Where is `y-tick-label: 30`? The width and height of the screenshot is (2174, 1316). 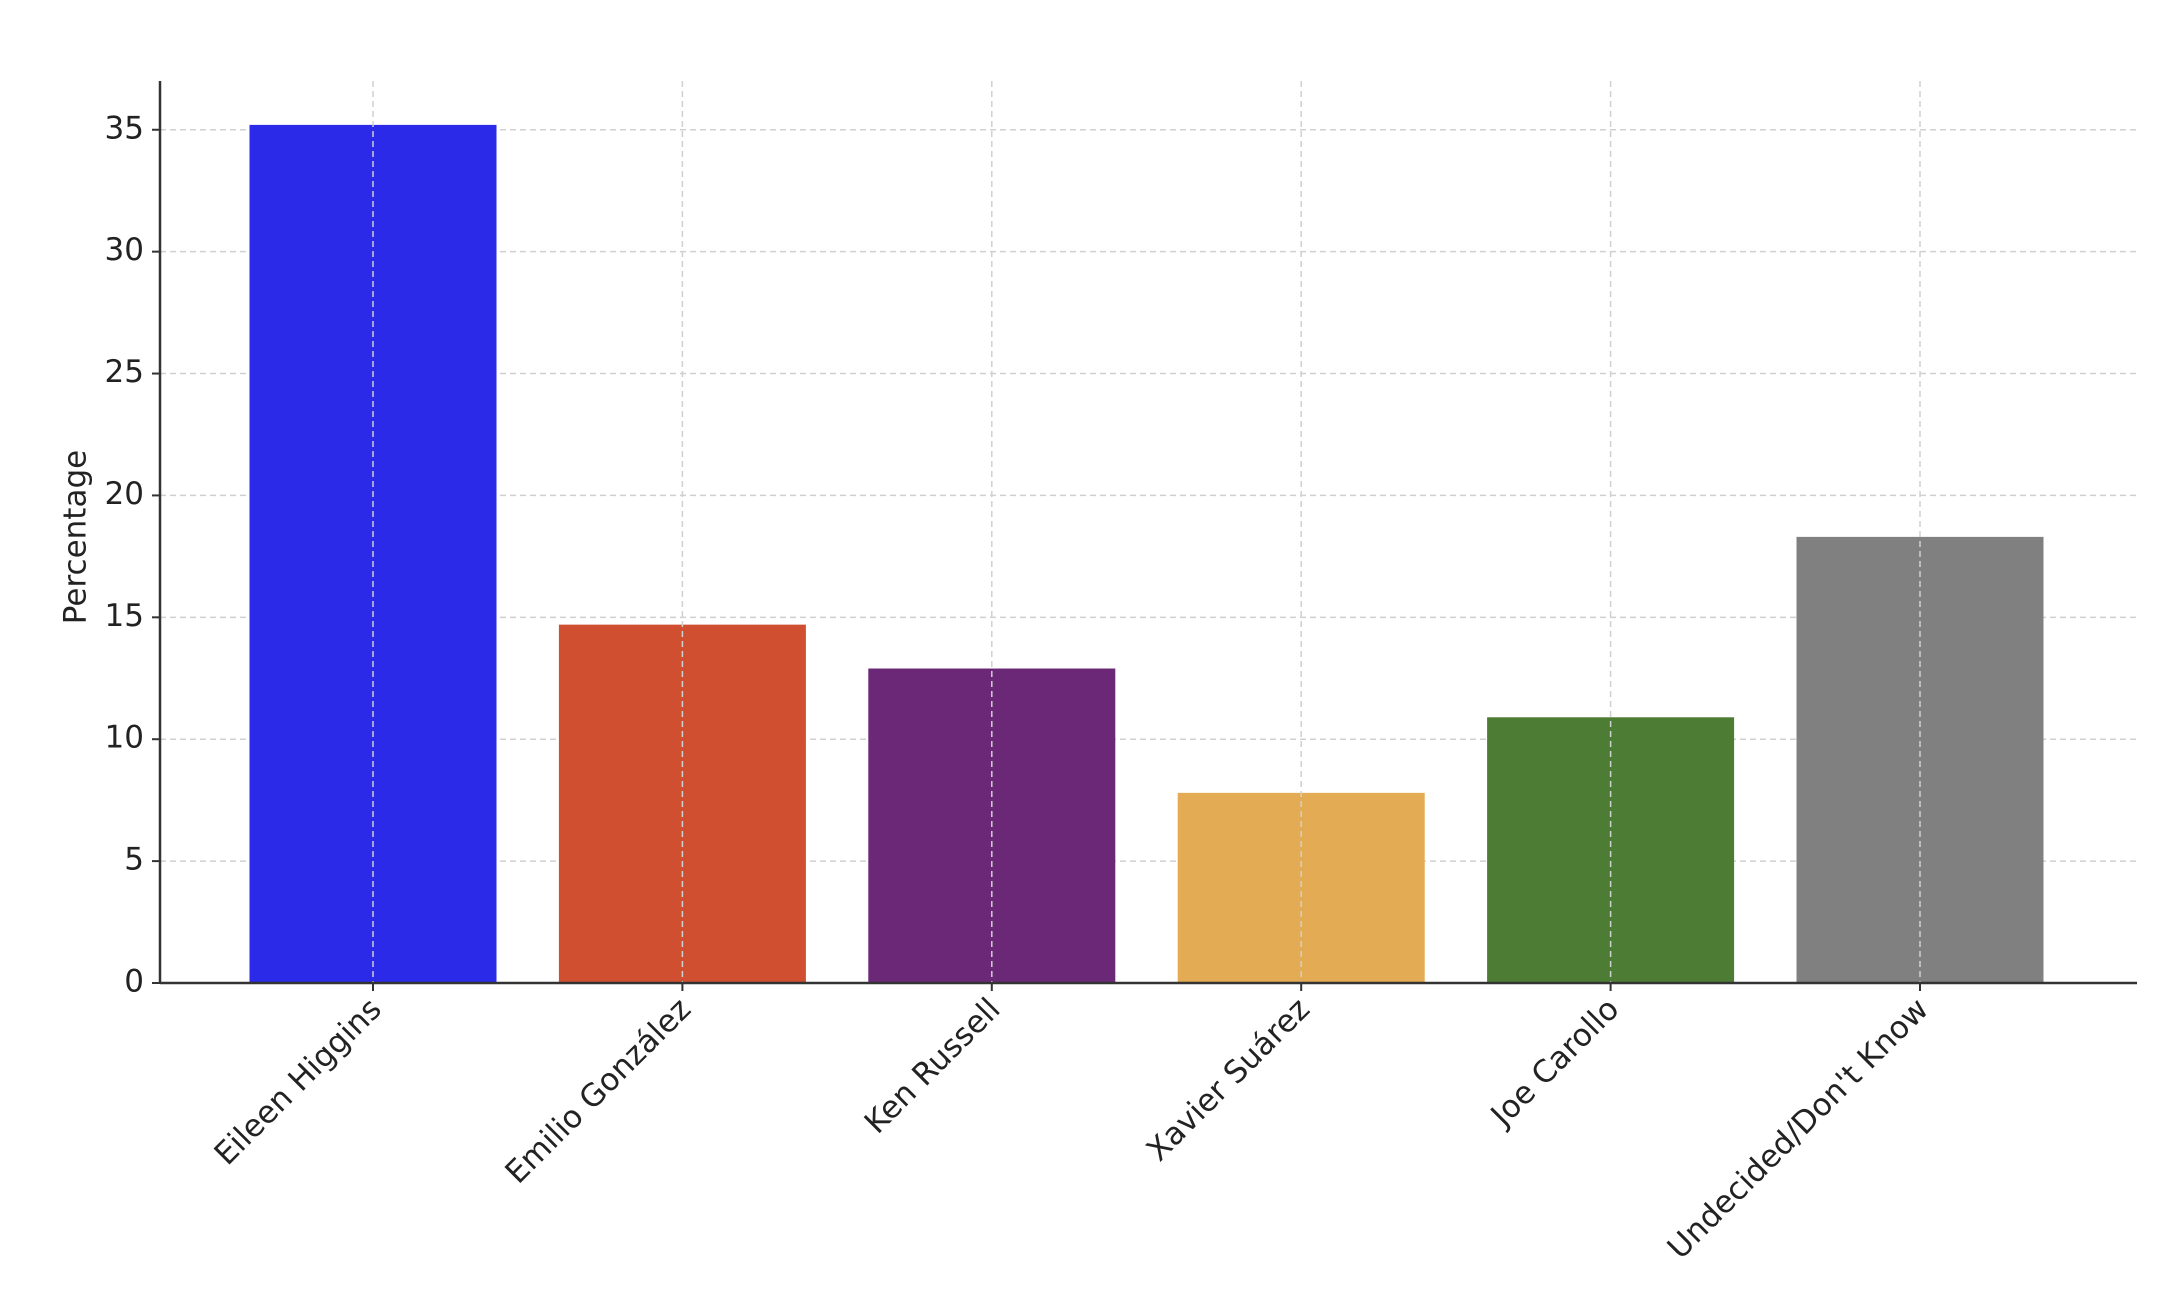
y-tick-label: 30 is located at coordinates (124, 250).